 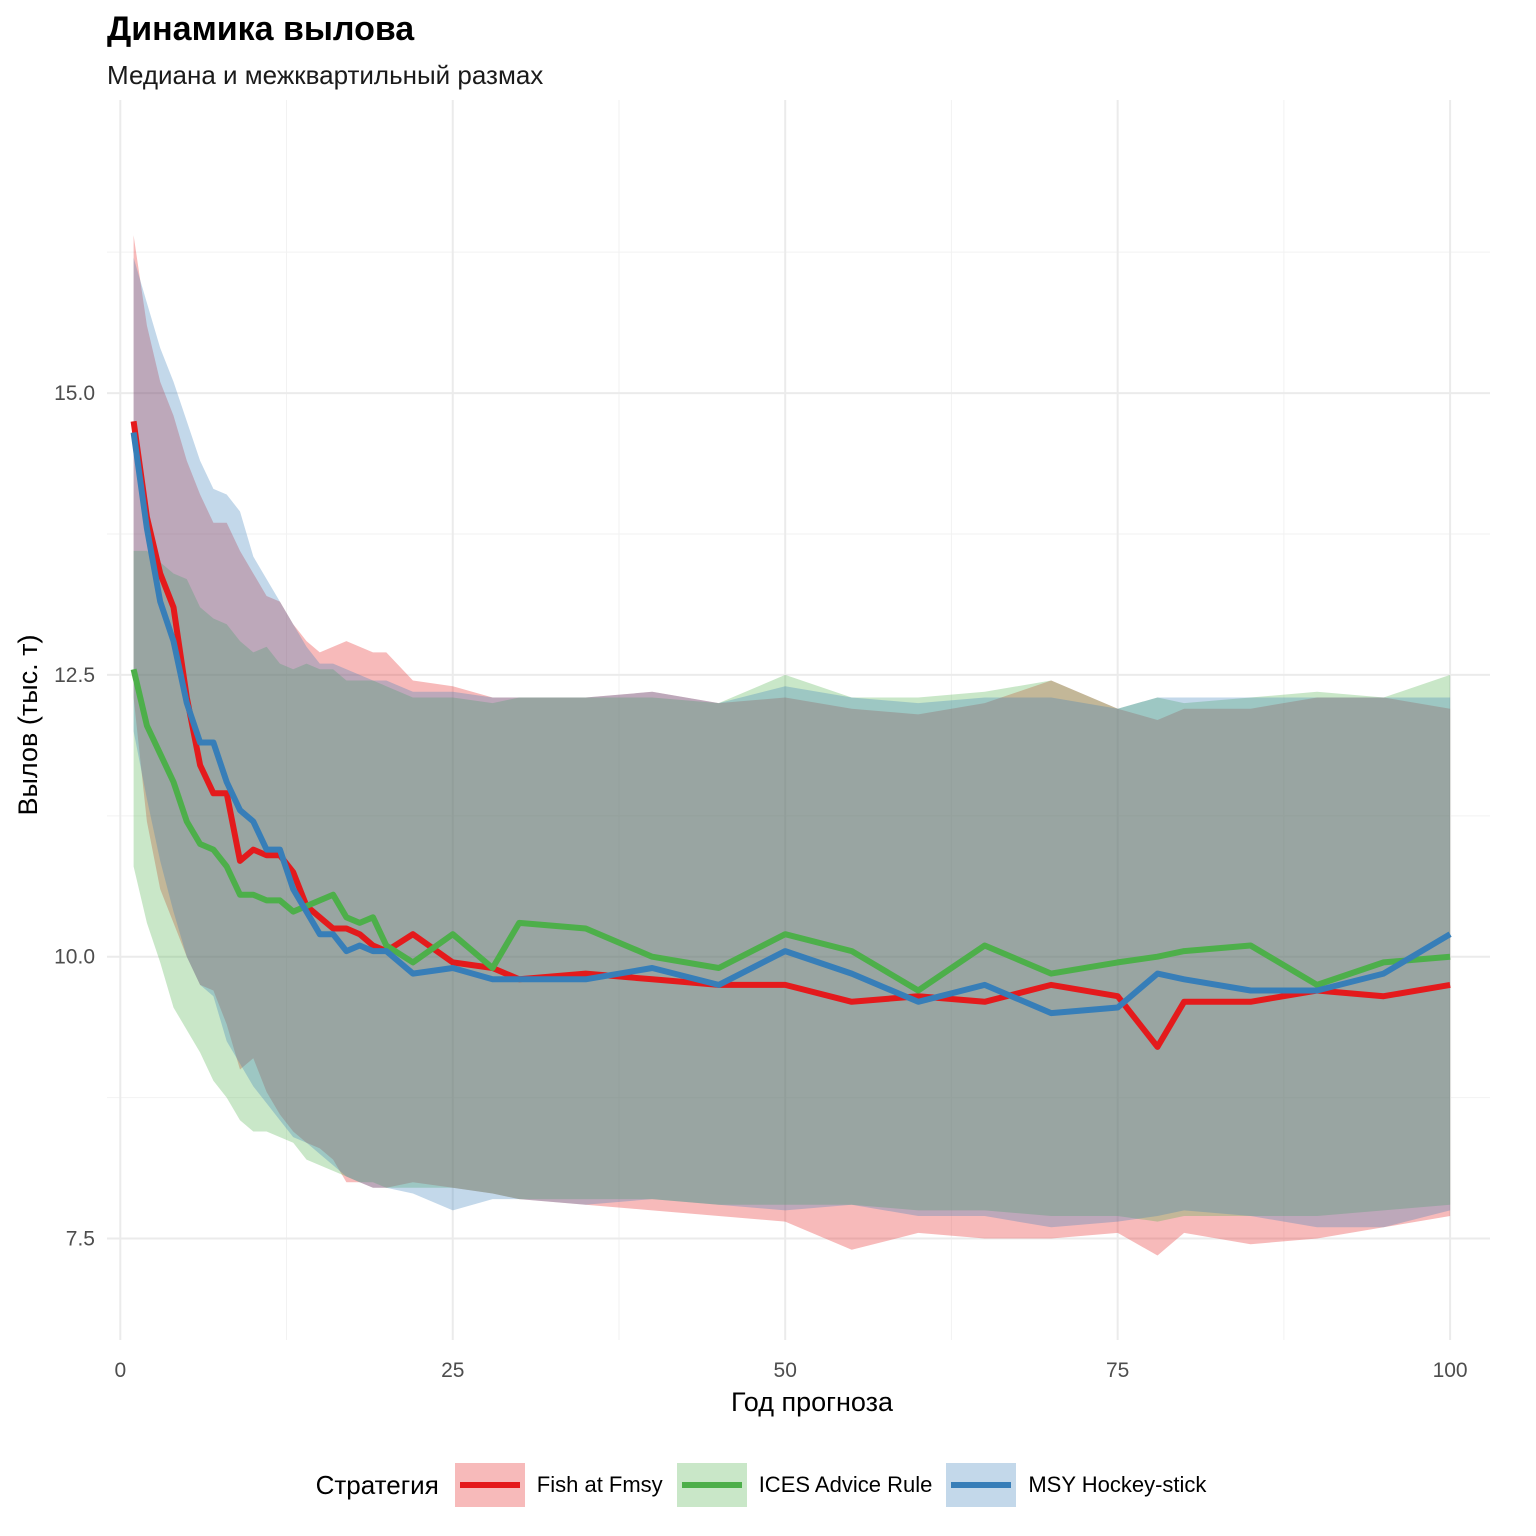 What do you see at coordinates (28, 725) in the screenshot?
I see `y-axis-title: Вылов (тыс. т)` at bounding box center [28, 725].